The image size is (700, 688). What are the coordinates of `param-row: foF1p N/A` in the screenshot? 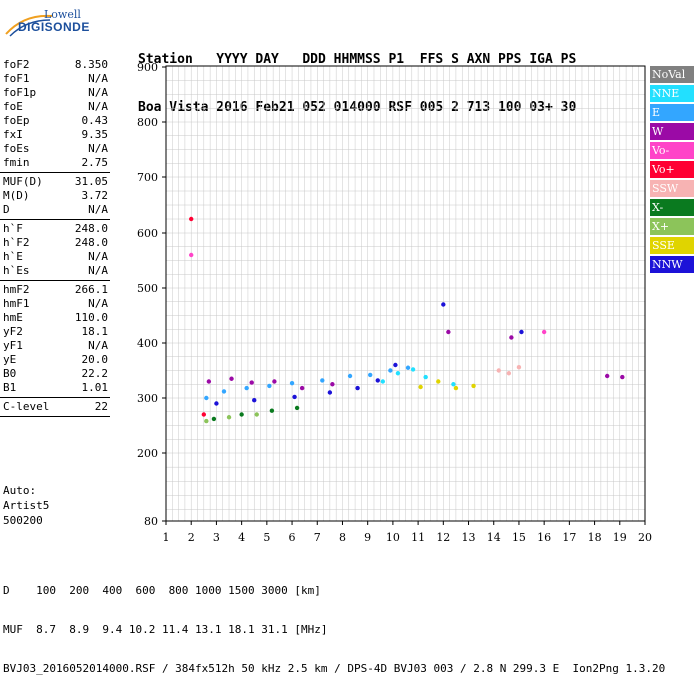 It's located at (56, 93).